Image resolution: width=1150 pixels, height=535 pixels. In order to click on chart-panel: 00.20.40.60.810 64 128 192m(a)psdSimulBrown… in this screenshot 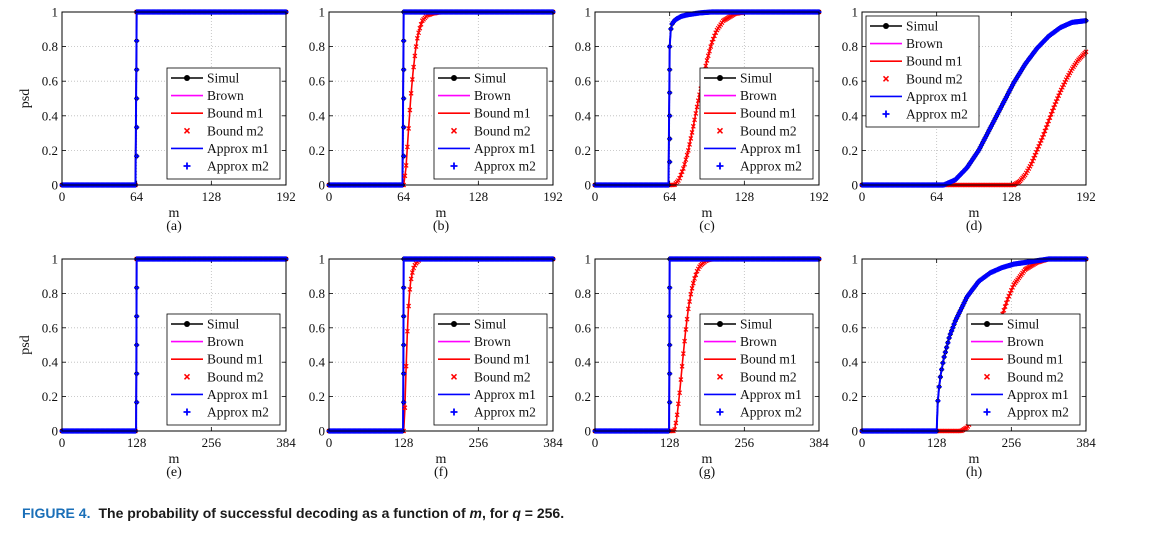, I will do `click(157, 120)`.